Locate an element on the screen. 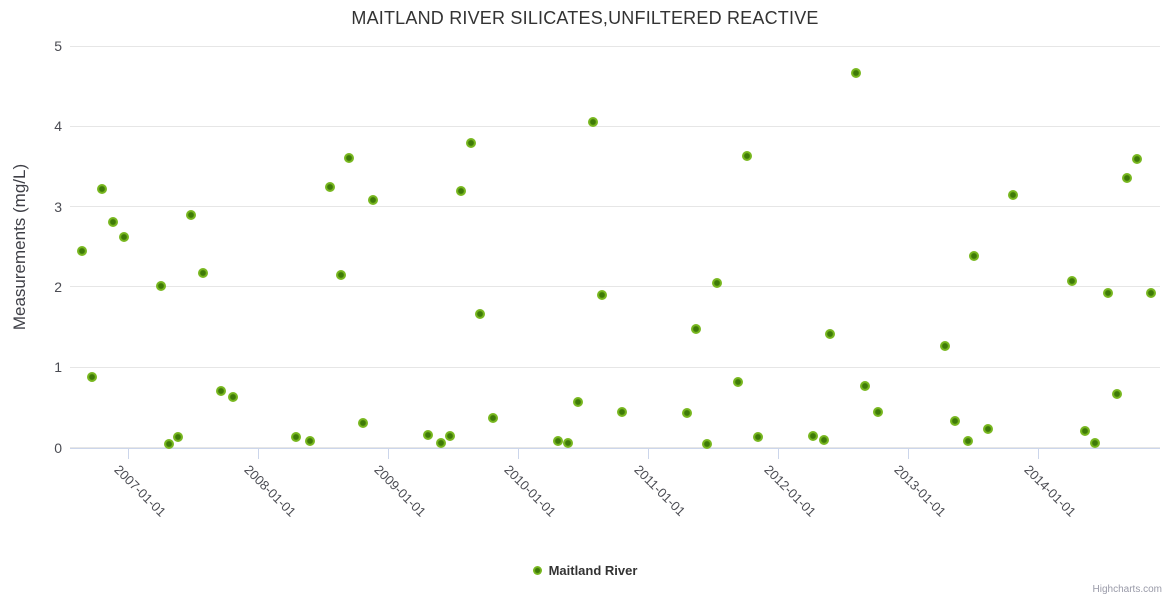  legend-marker-icon is located at coordinates (537, 570).